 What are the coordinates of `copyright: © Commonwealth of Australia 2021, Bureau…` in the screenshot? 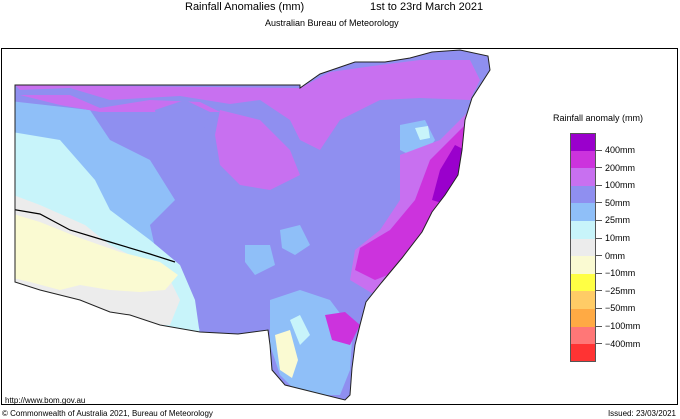 It's located at (107, 413).